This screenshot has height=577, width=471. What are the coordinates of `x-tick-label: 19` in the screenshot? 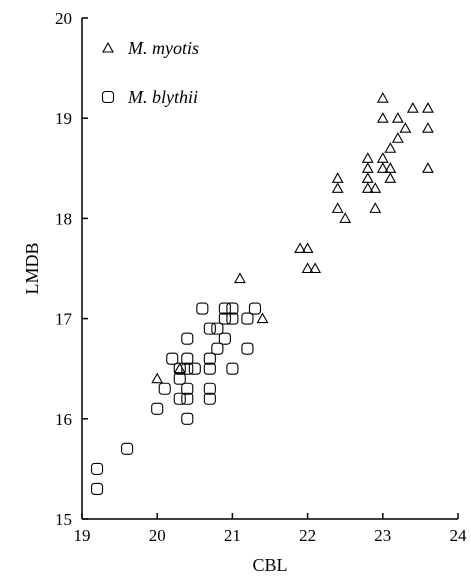 It's located at (82, 535).